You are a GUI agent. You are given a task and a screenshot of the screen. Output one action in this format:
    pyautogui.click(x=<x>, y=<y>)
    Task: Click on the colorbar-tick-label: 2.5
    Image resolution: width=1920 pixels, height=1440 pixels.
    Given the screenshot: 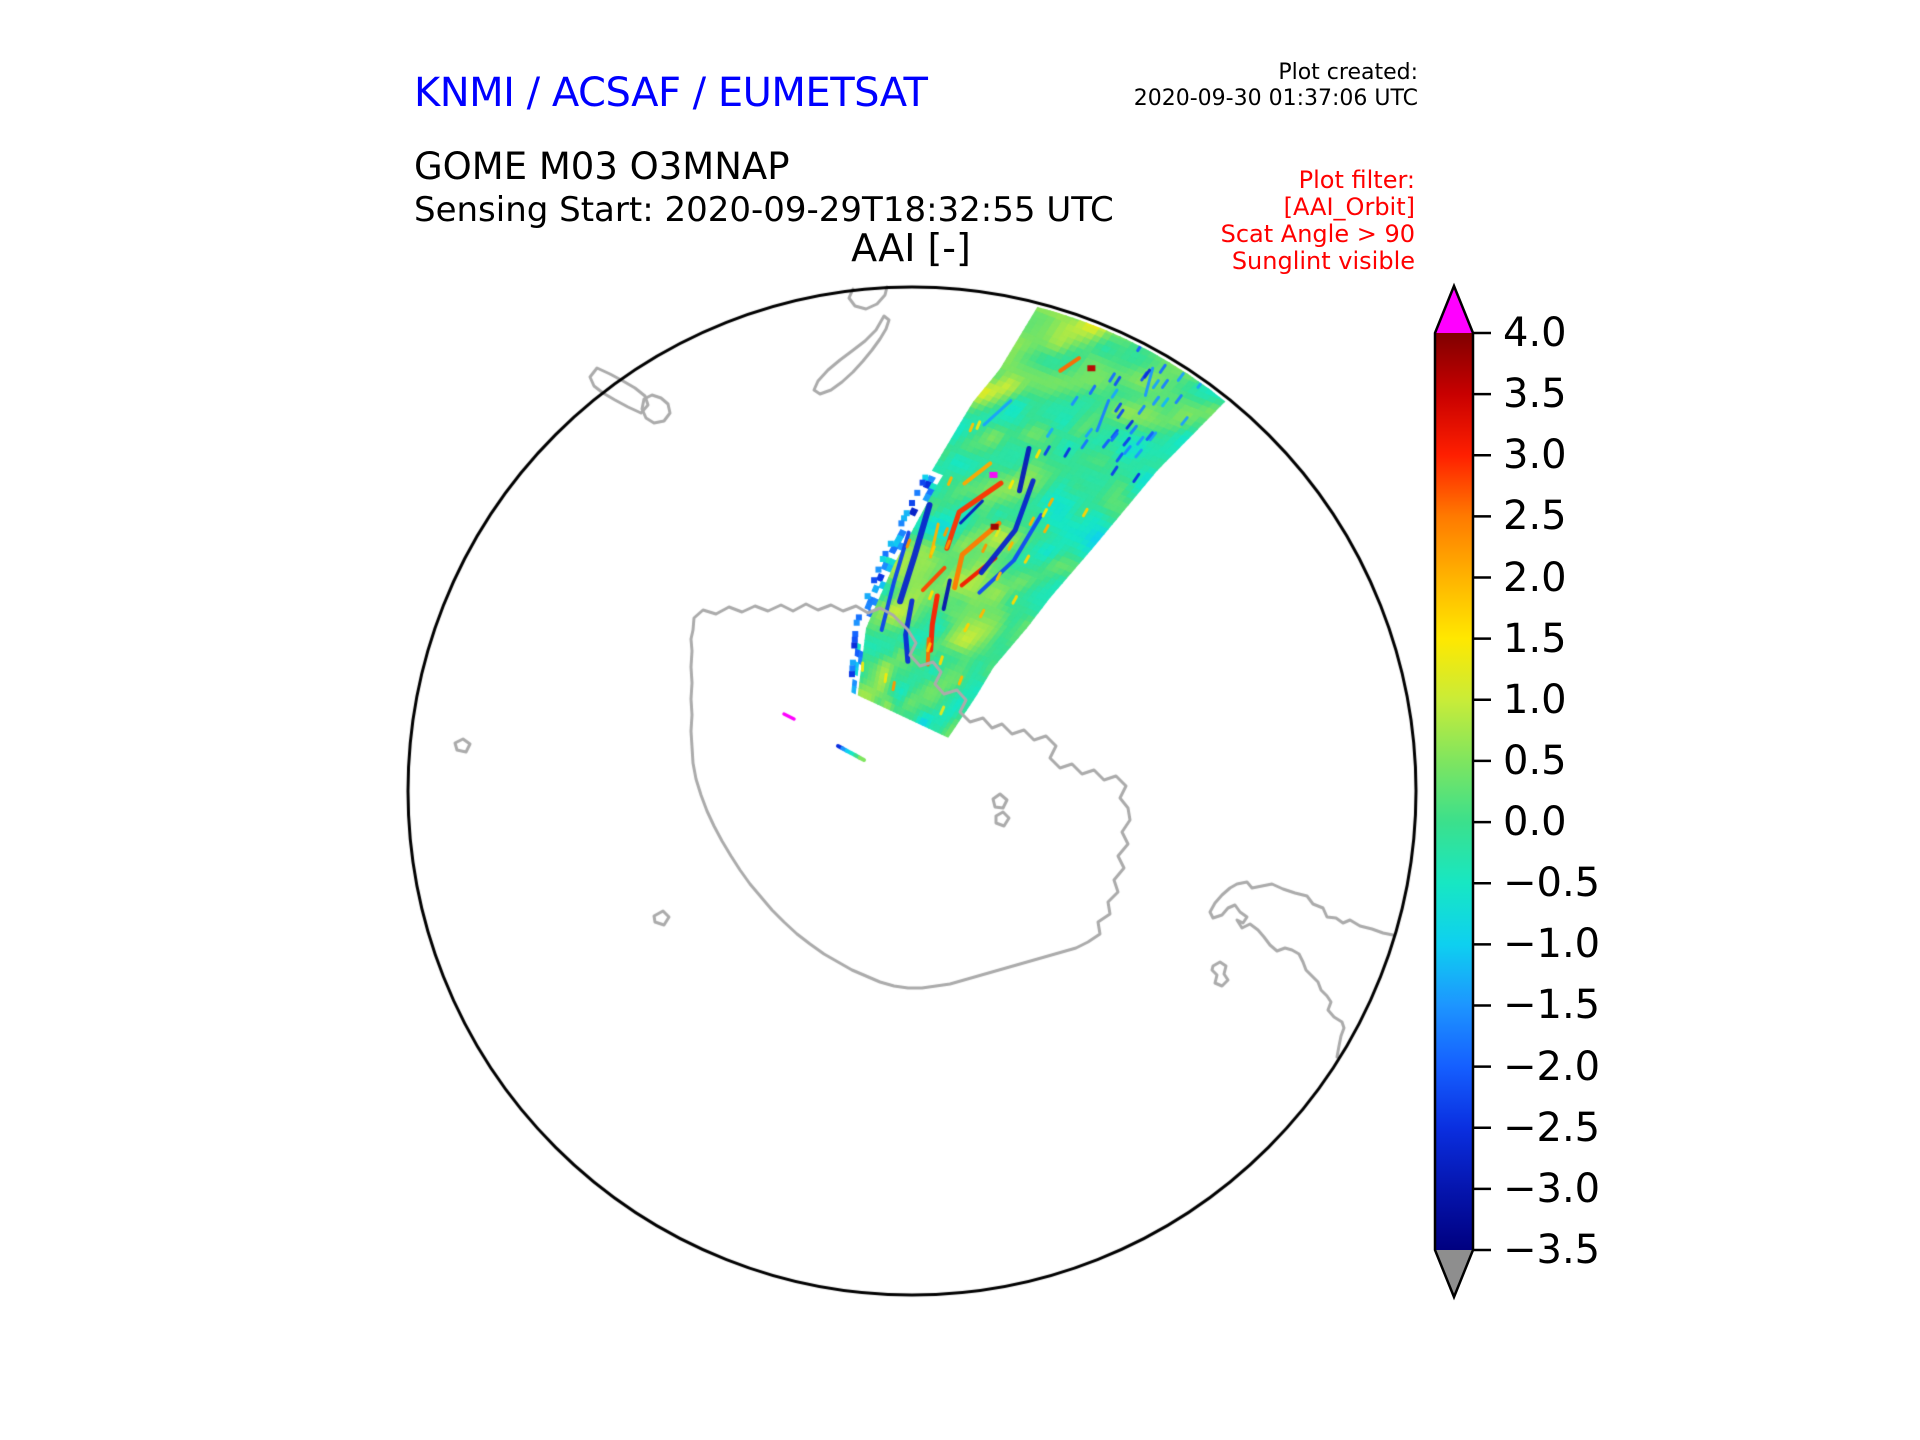 What is the action you would take?
    pyautogui.click(x=1535, y=516)
    